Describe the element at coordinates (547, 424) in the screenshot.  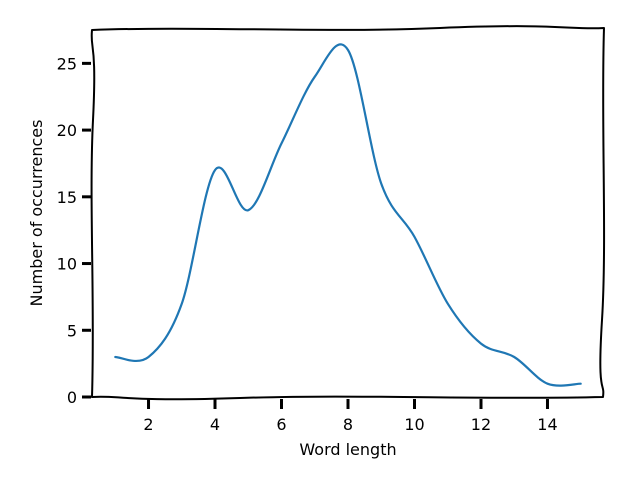
I see `x-tick-label: 14` at that location.